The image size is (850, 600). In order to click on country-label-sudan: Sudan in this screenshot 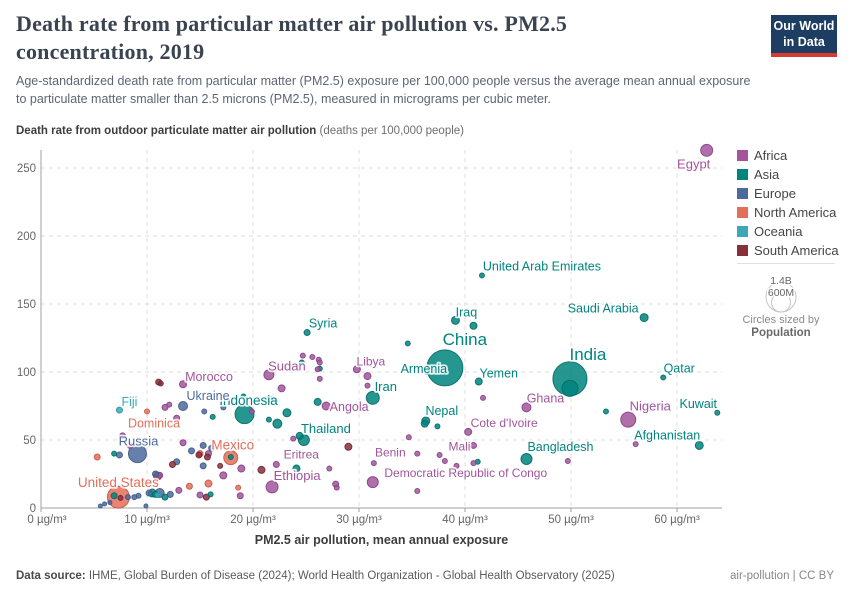, I will do `click(286, 366)`.